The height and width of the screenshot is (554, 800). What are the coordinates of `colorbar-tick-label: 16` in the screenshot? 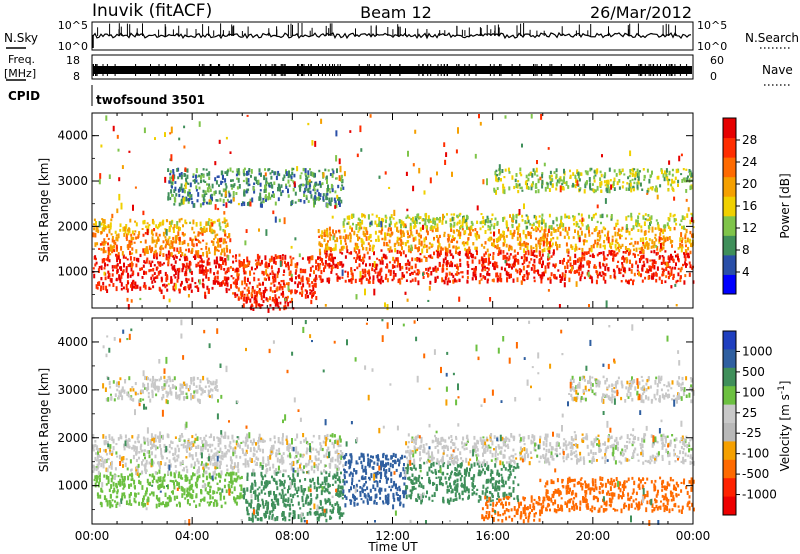 It's located at (749, 206).